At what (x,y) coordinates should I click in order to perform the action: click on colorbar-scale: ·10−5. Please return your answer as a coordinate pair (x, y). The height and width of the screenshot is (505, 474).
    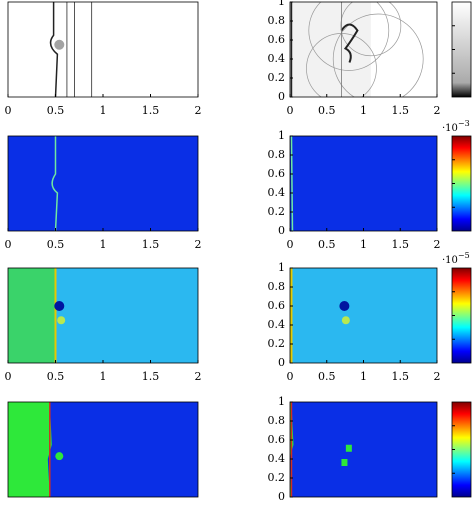
    Looking at the image, I should click on (456, 258).